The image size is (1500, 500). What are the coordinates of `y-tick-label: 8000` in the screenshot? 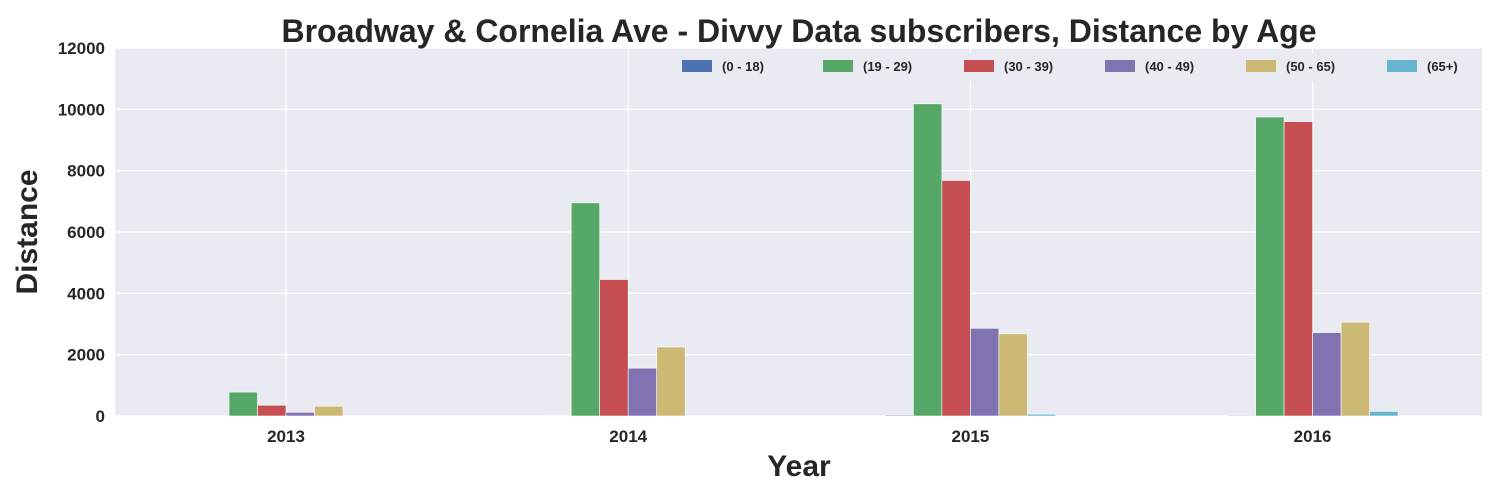 It's located at (86, 171).